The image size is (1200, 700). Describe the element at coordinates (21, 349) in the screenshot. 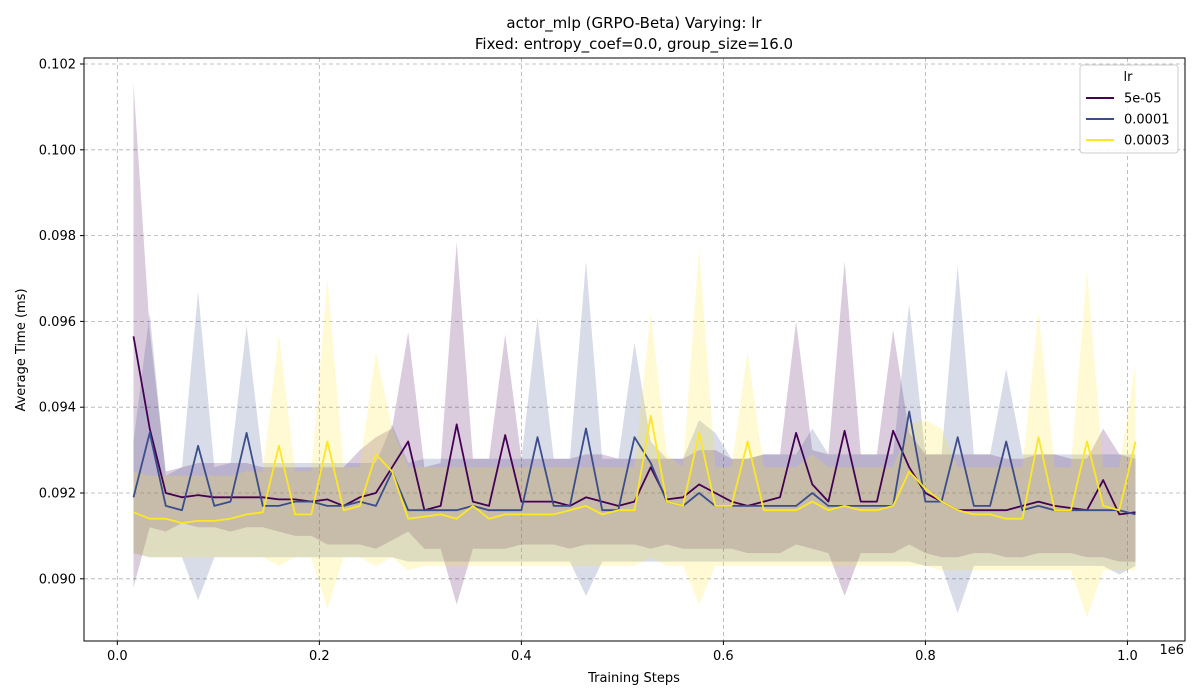

I see `y-axis-label: Average Time (ms)` at that location.